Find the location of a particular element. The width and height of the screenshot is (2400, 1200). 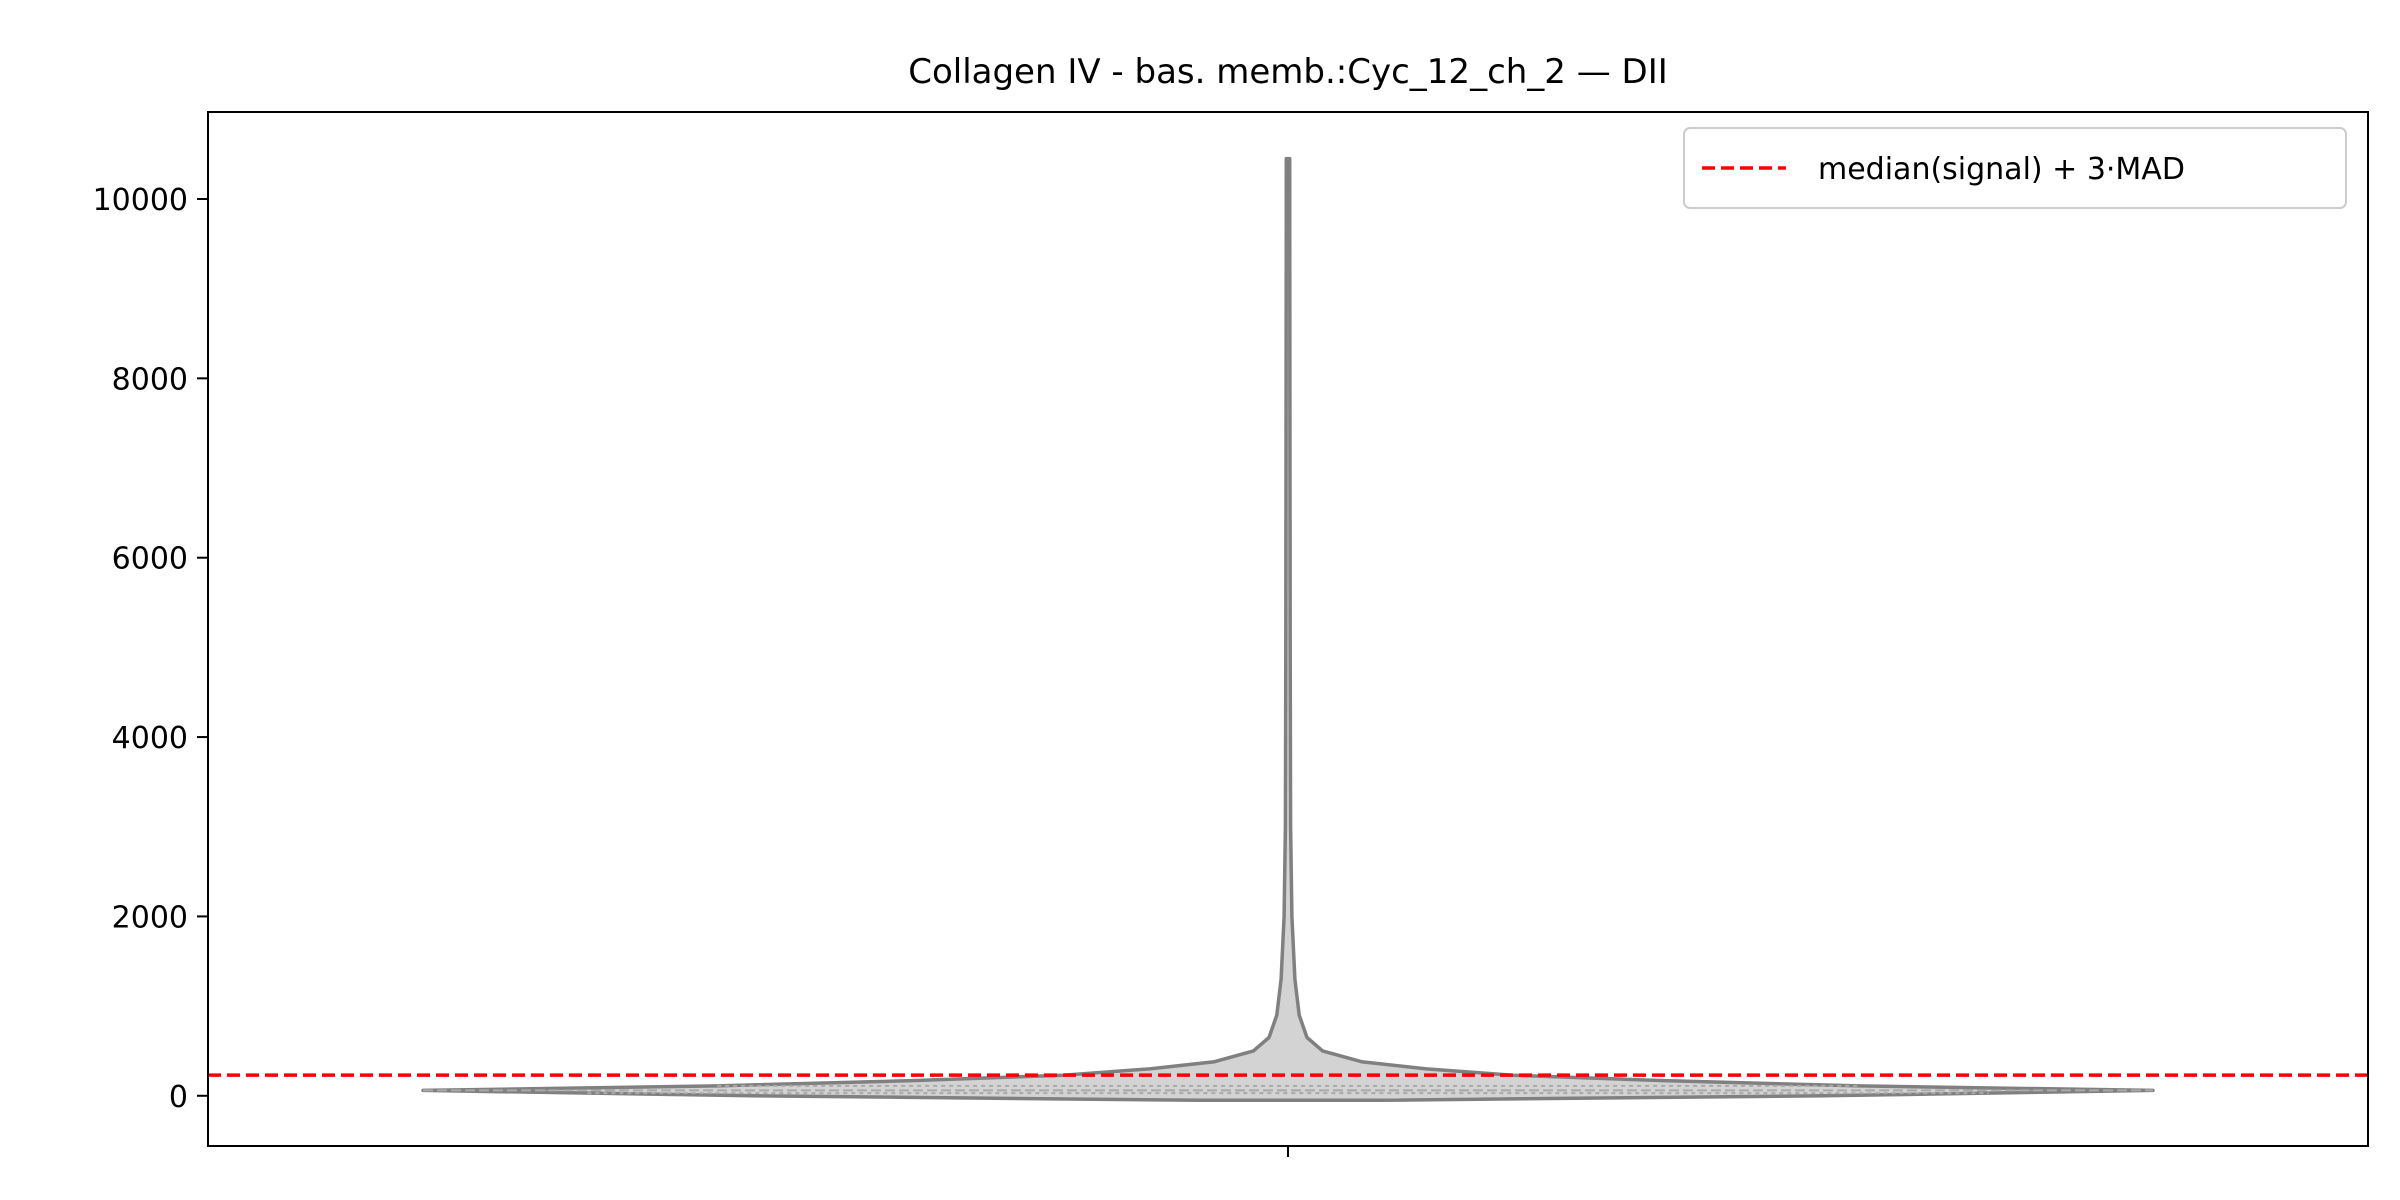

legend-box is located at coordinates (2015, 168).